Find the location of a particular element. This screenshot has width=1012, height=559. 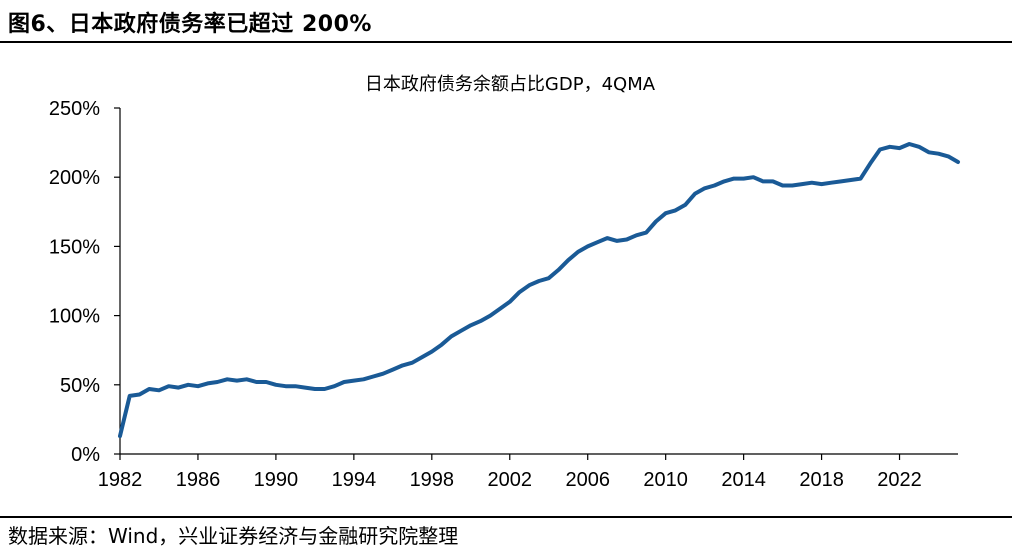

chart-title: 日本政府债务余额占比GDP，4QMA is located at coordinates (510, 84).